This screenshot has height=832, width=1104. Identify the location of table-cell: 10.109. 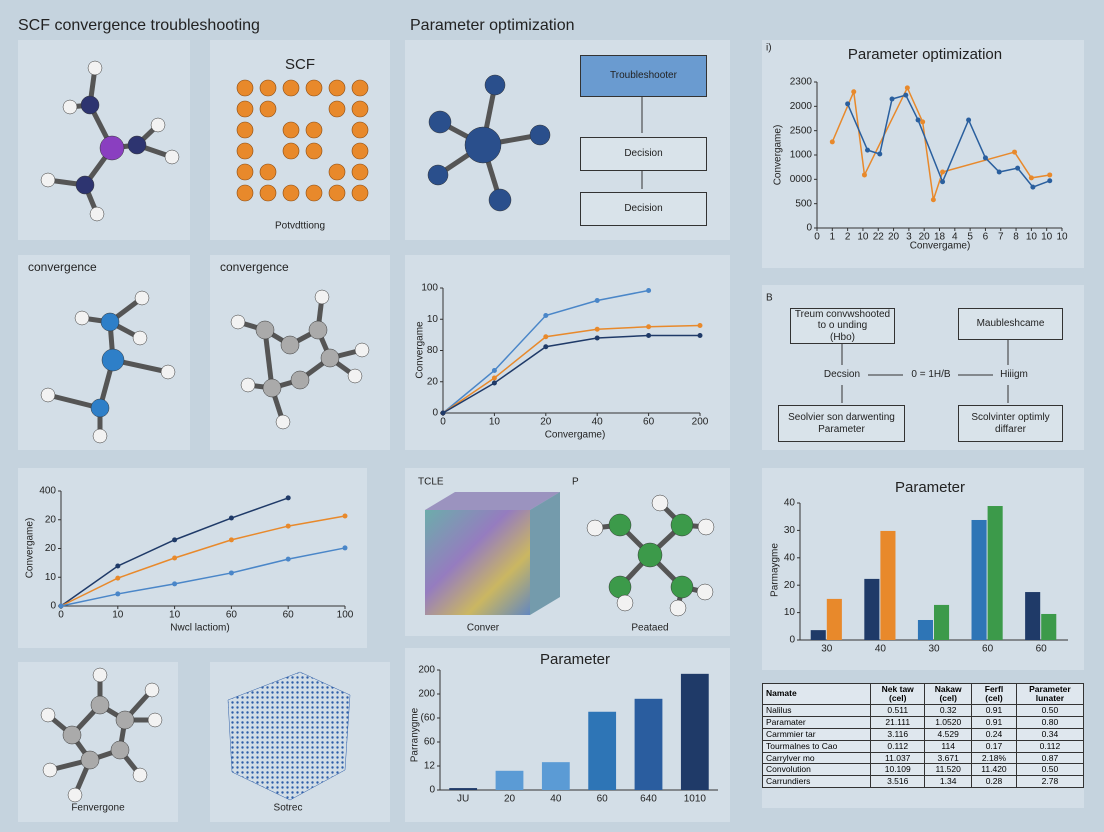
(898, 770).